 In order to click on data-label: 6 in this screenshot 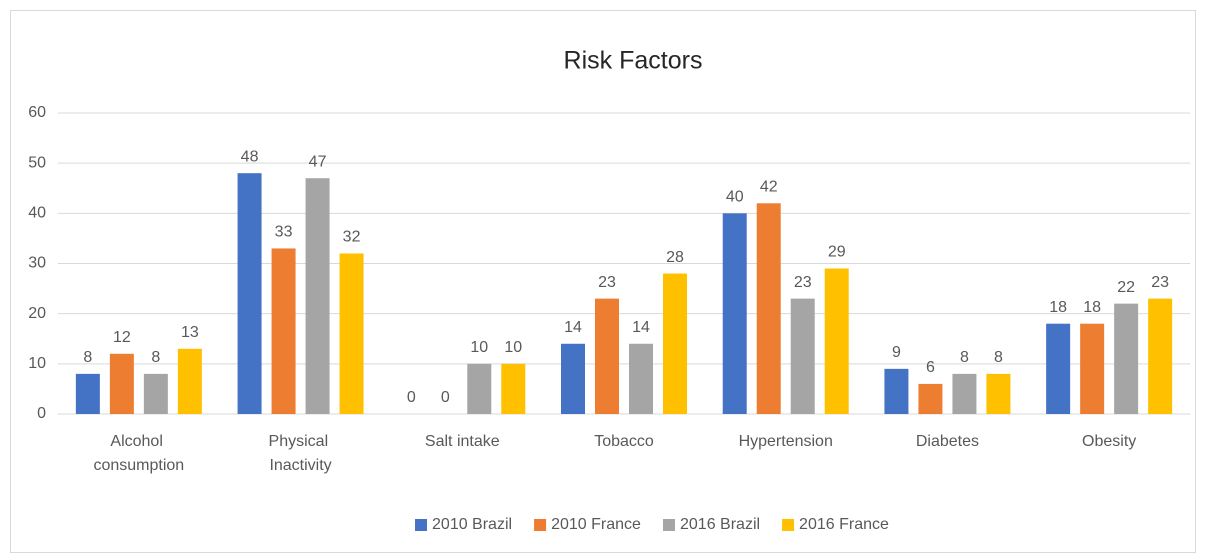, I will do `click(930, 367)`.